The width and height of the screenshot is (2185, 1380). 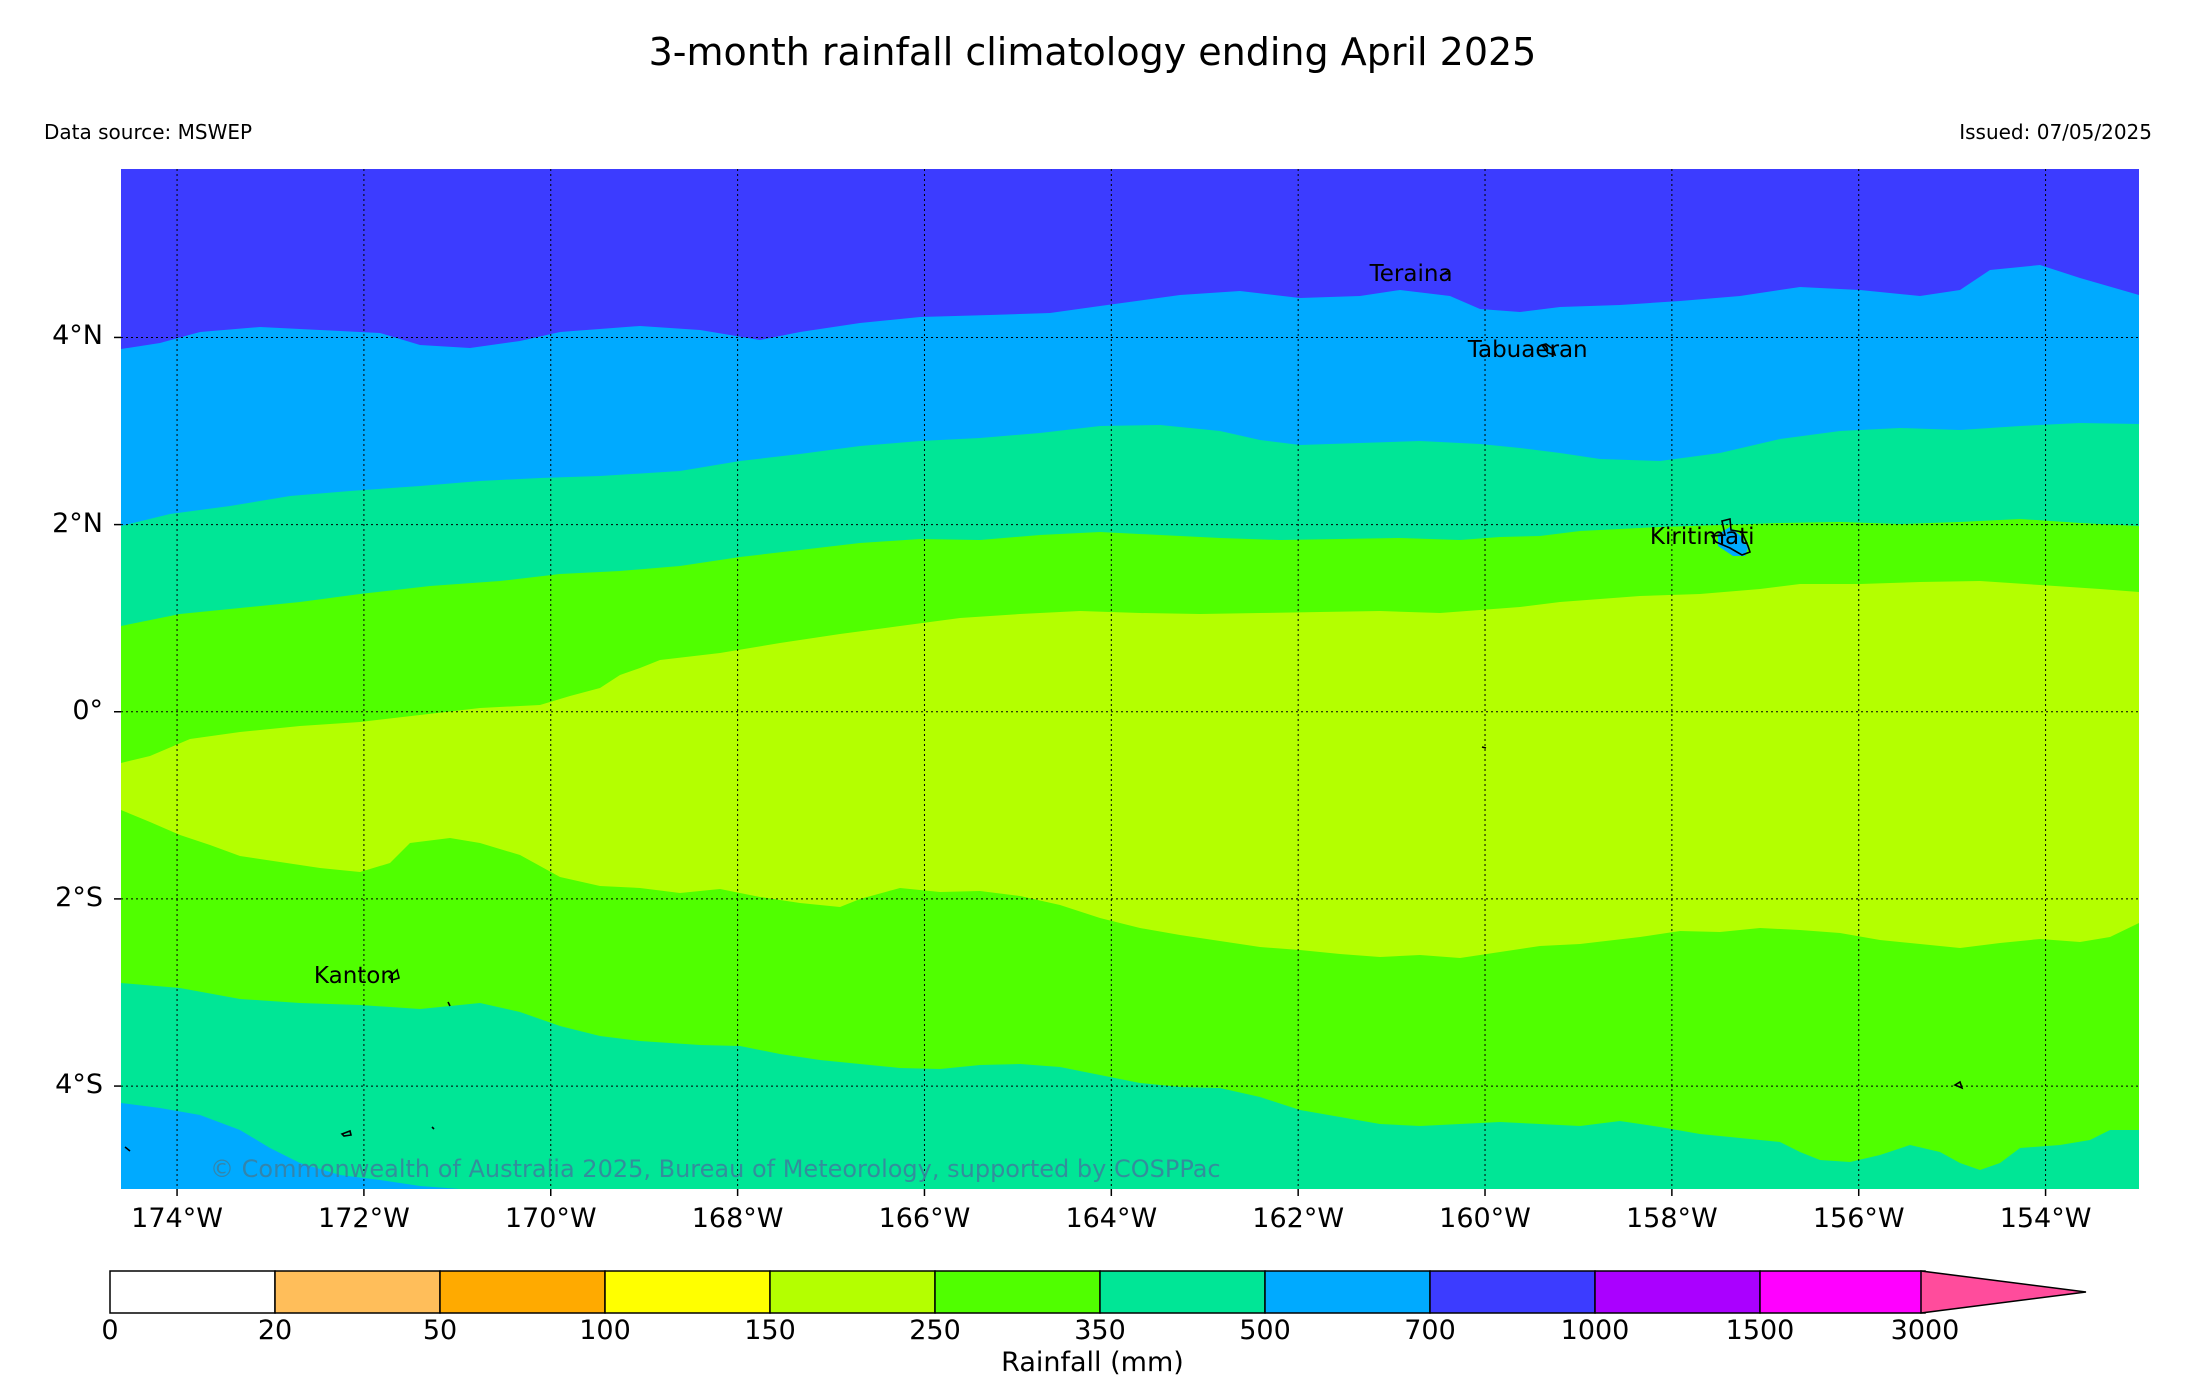 I want to click on lon-tick-label: 164°W, so click(x=1111, y=1218).